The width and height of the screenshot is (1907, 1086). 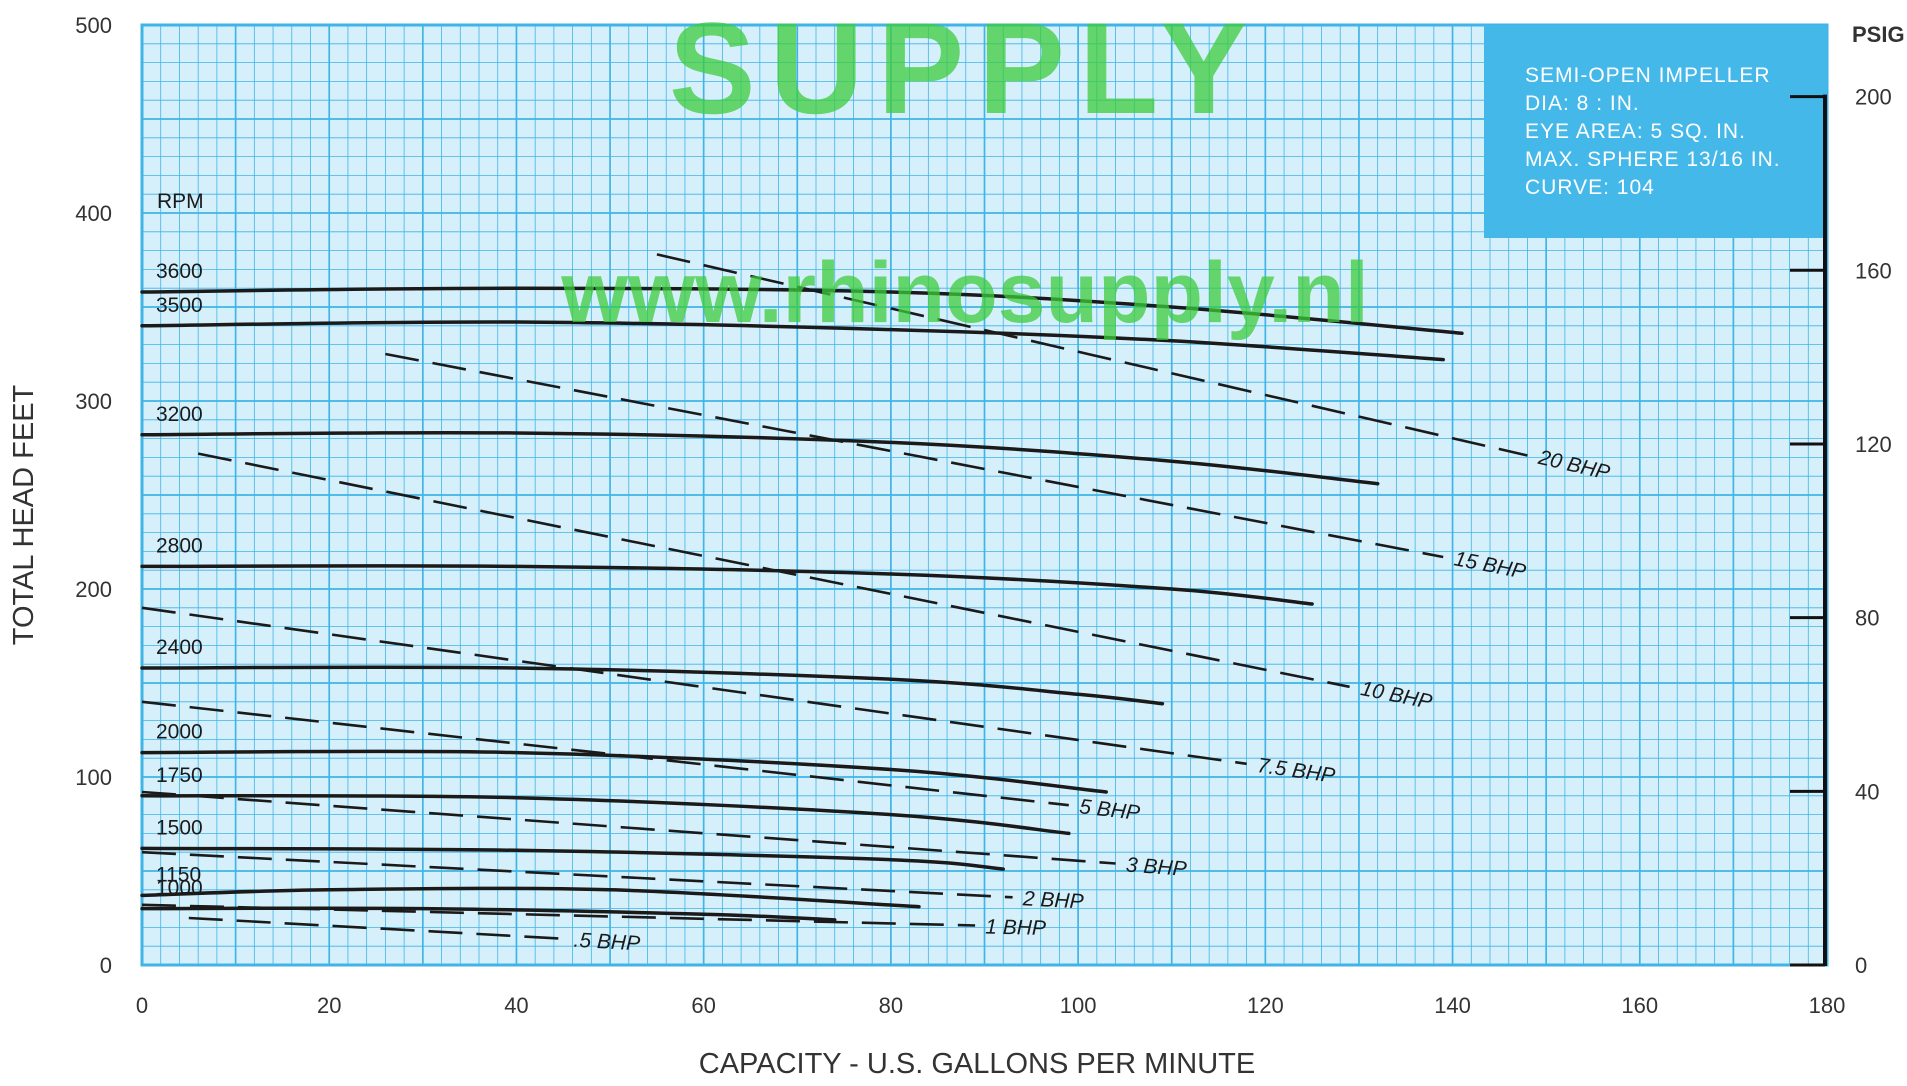 I want to click on y-tick-label: 0, so click(x=106, y=965).